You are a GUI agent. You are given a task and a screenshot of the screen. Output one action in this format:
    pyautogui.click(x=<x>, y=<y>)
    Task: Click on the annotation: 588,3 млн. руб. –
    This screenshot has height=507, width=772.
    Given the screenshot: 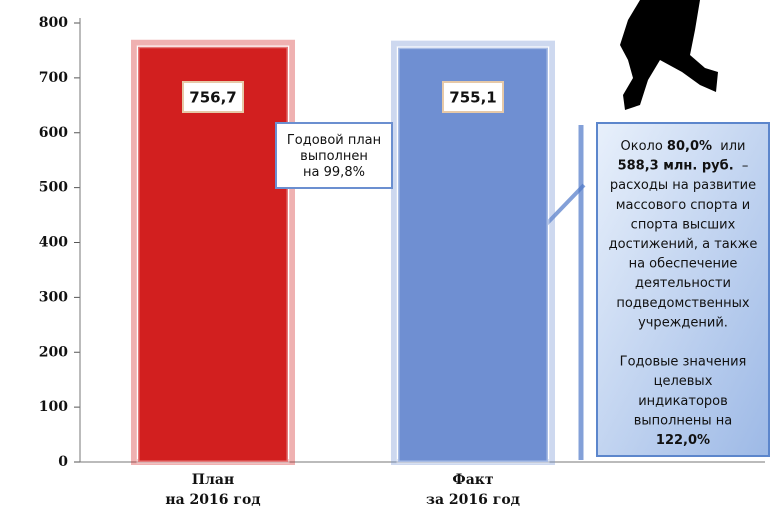 What is the action you would take?
    pyautogui.click(x=683, y=165)
    